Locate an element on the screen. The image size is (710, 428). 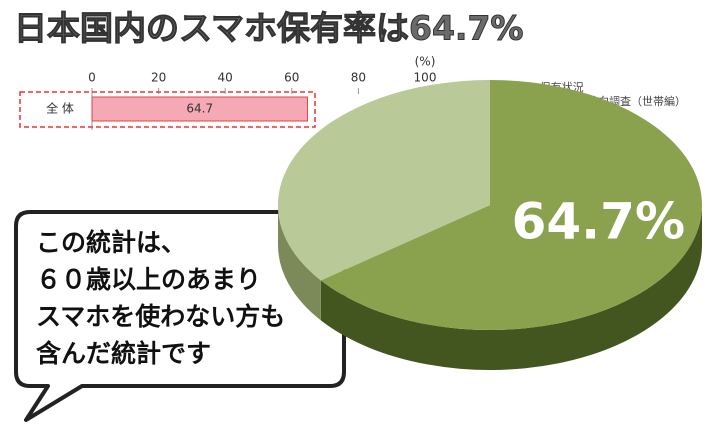
category-label: 全 体 is located at coordinates (60, 108).